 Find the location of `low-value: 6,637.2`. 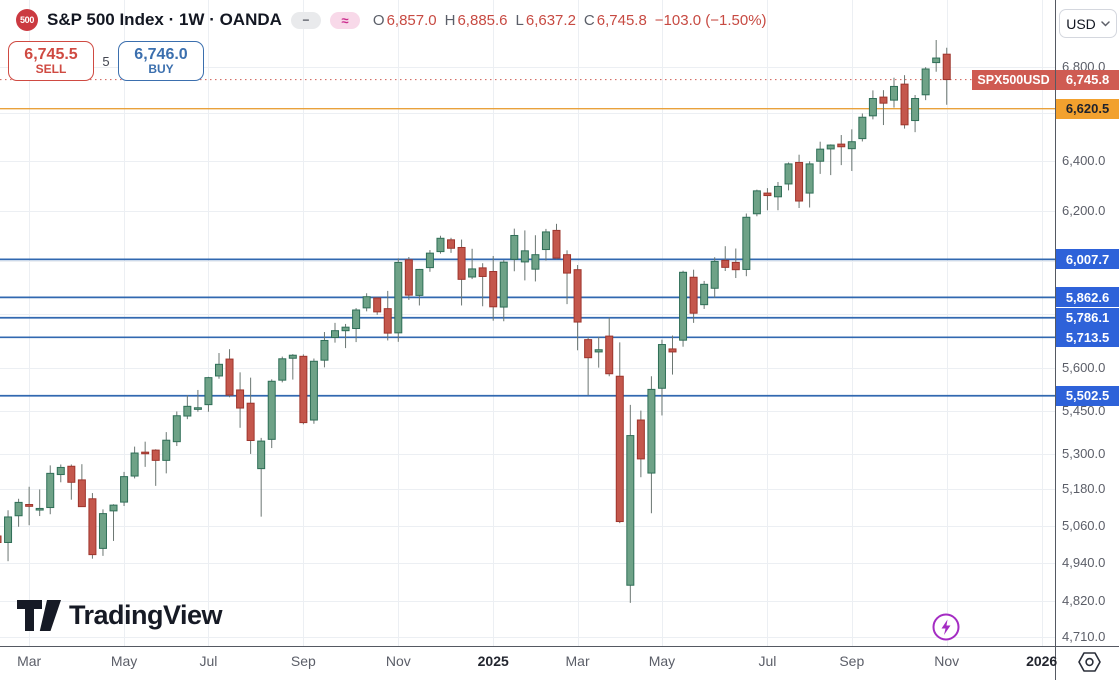

low-value: 6,637.2 is located at coordinates (550, 20).